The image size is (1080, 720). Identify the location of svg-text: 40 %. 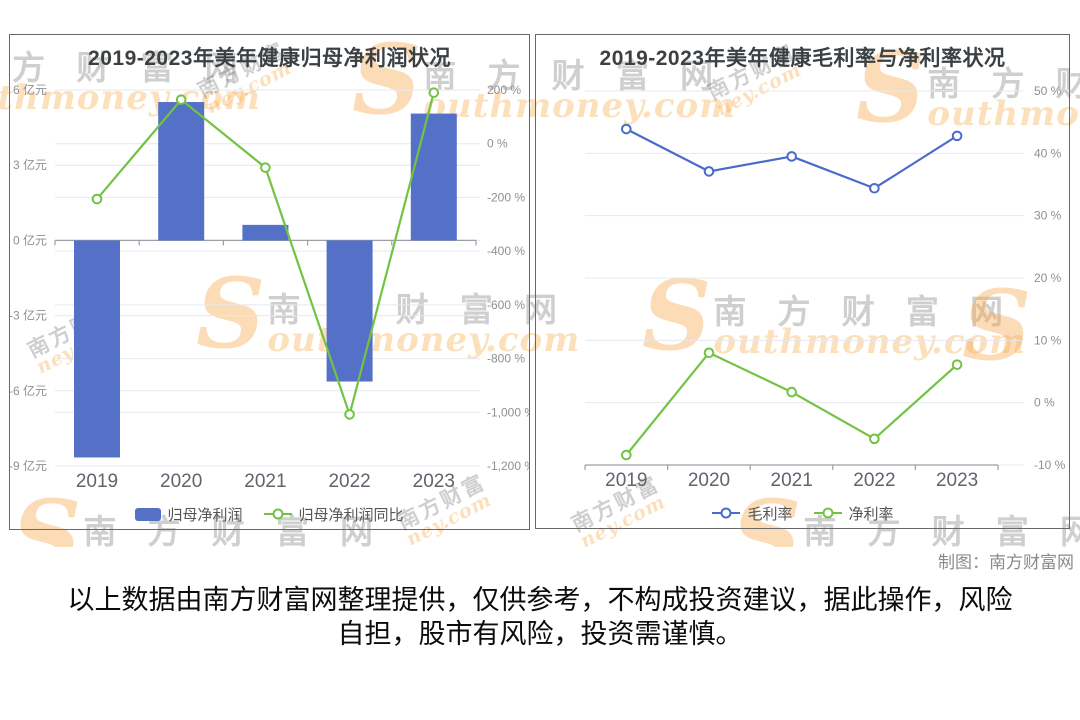
(1048, 153).